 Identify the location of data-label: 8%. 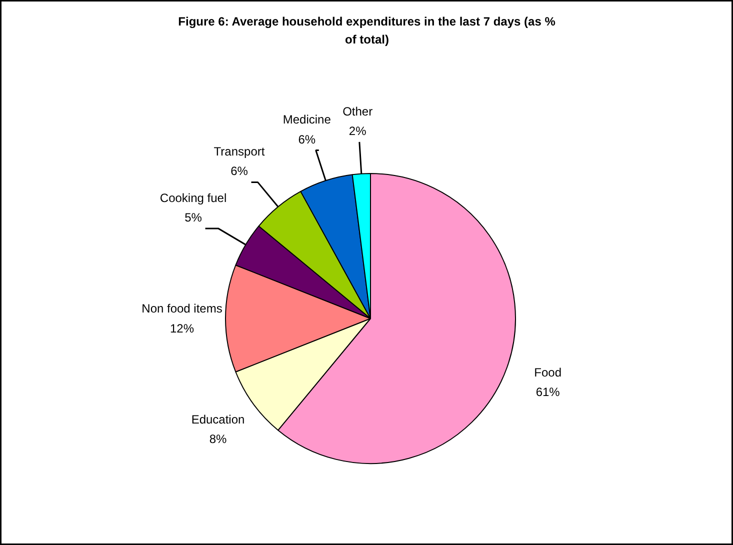
(218, 439).